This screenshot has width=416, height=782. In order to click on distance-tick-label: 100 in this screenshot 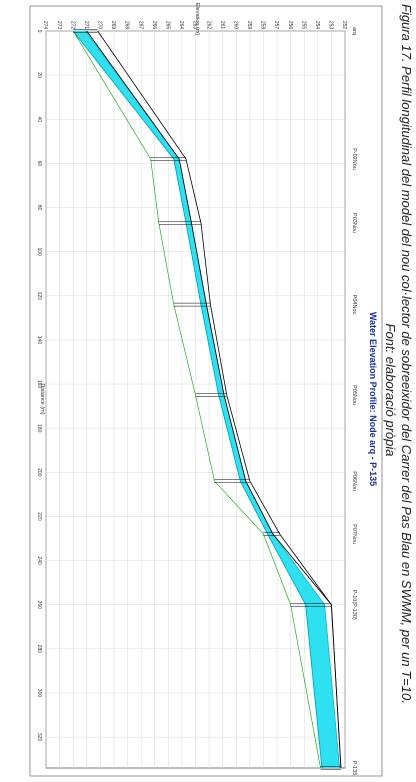, I will do `click(39, 251)`.